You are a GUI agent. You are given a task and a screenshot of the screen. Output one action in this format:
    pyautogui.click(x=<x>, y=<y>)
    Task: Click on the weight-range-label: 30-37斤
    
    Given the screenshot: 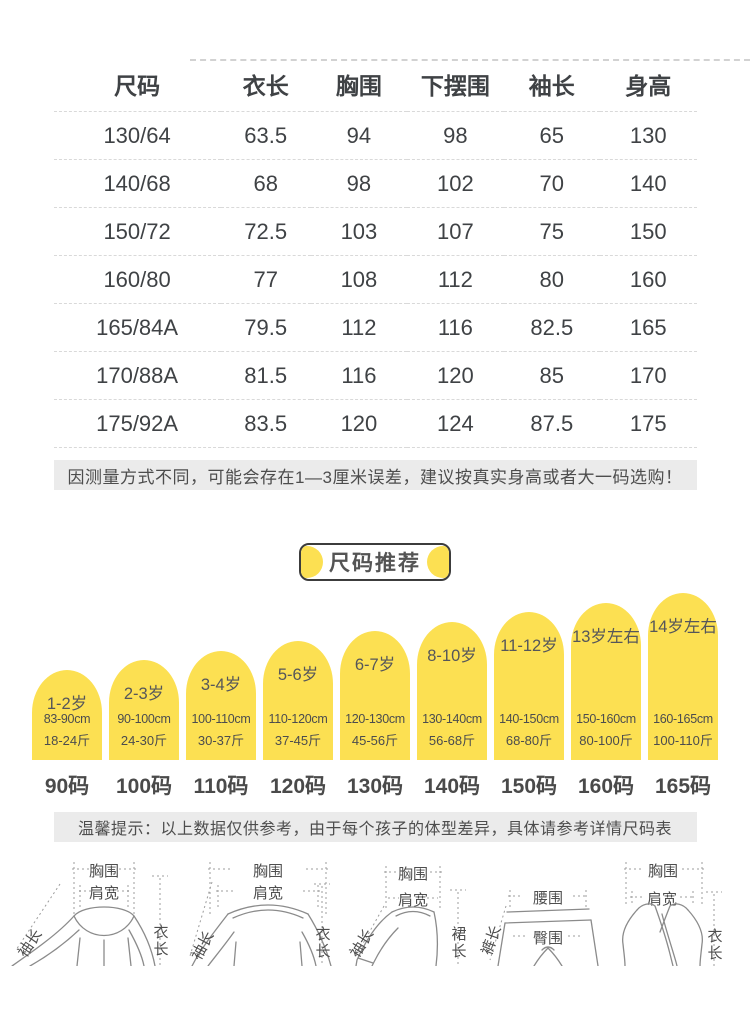 What is the action you would take?
    pyautogui.click(x=221, y=740)
    